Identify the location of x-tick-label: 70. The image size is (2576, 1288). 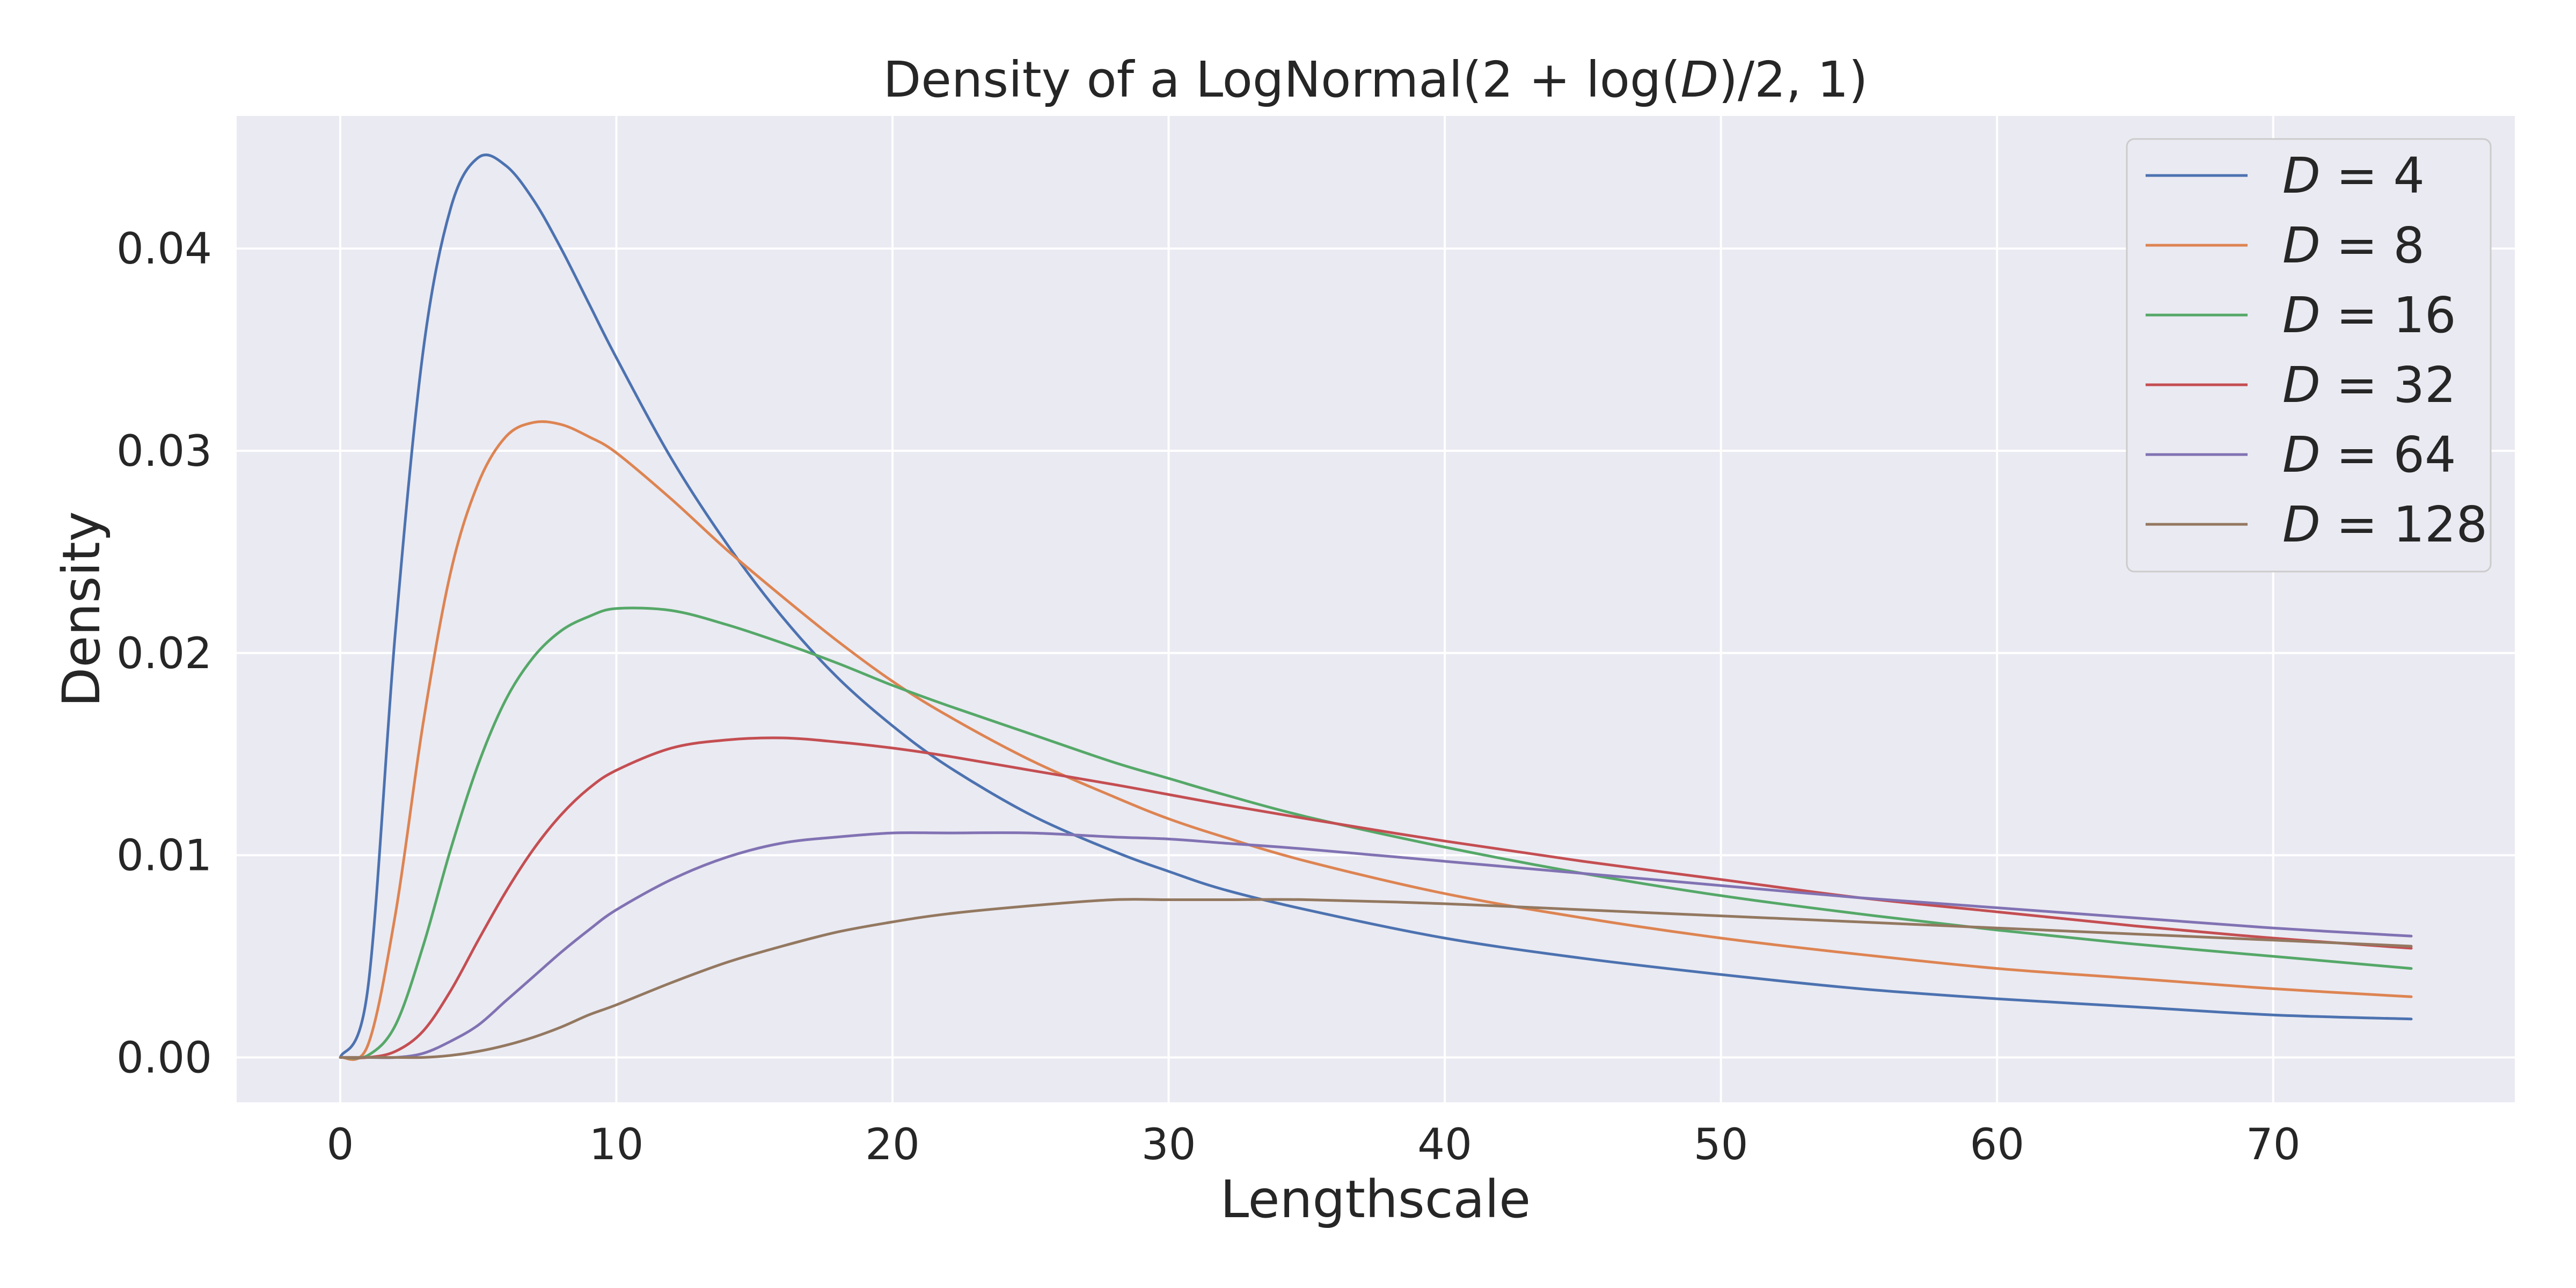
(2273, 1144).